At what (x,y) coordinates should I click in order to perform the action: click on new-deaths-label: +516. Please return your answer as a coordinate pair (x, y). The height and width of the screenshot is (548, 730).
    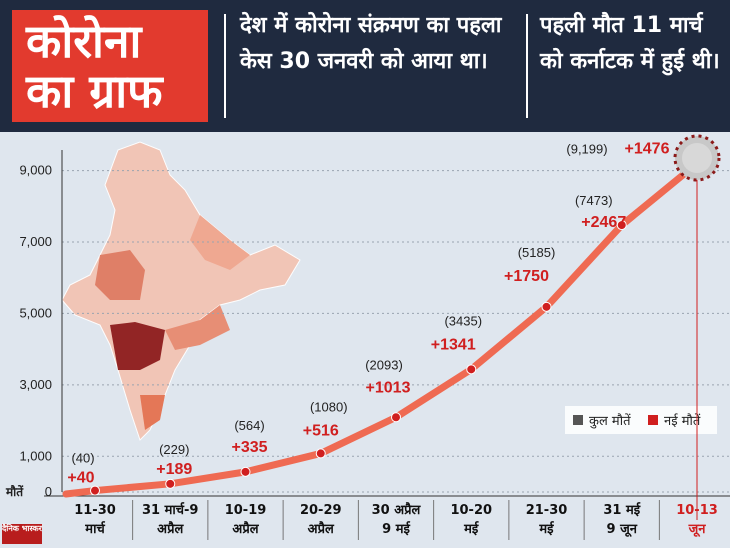
    Looking at the image, I should click on (321, 430).